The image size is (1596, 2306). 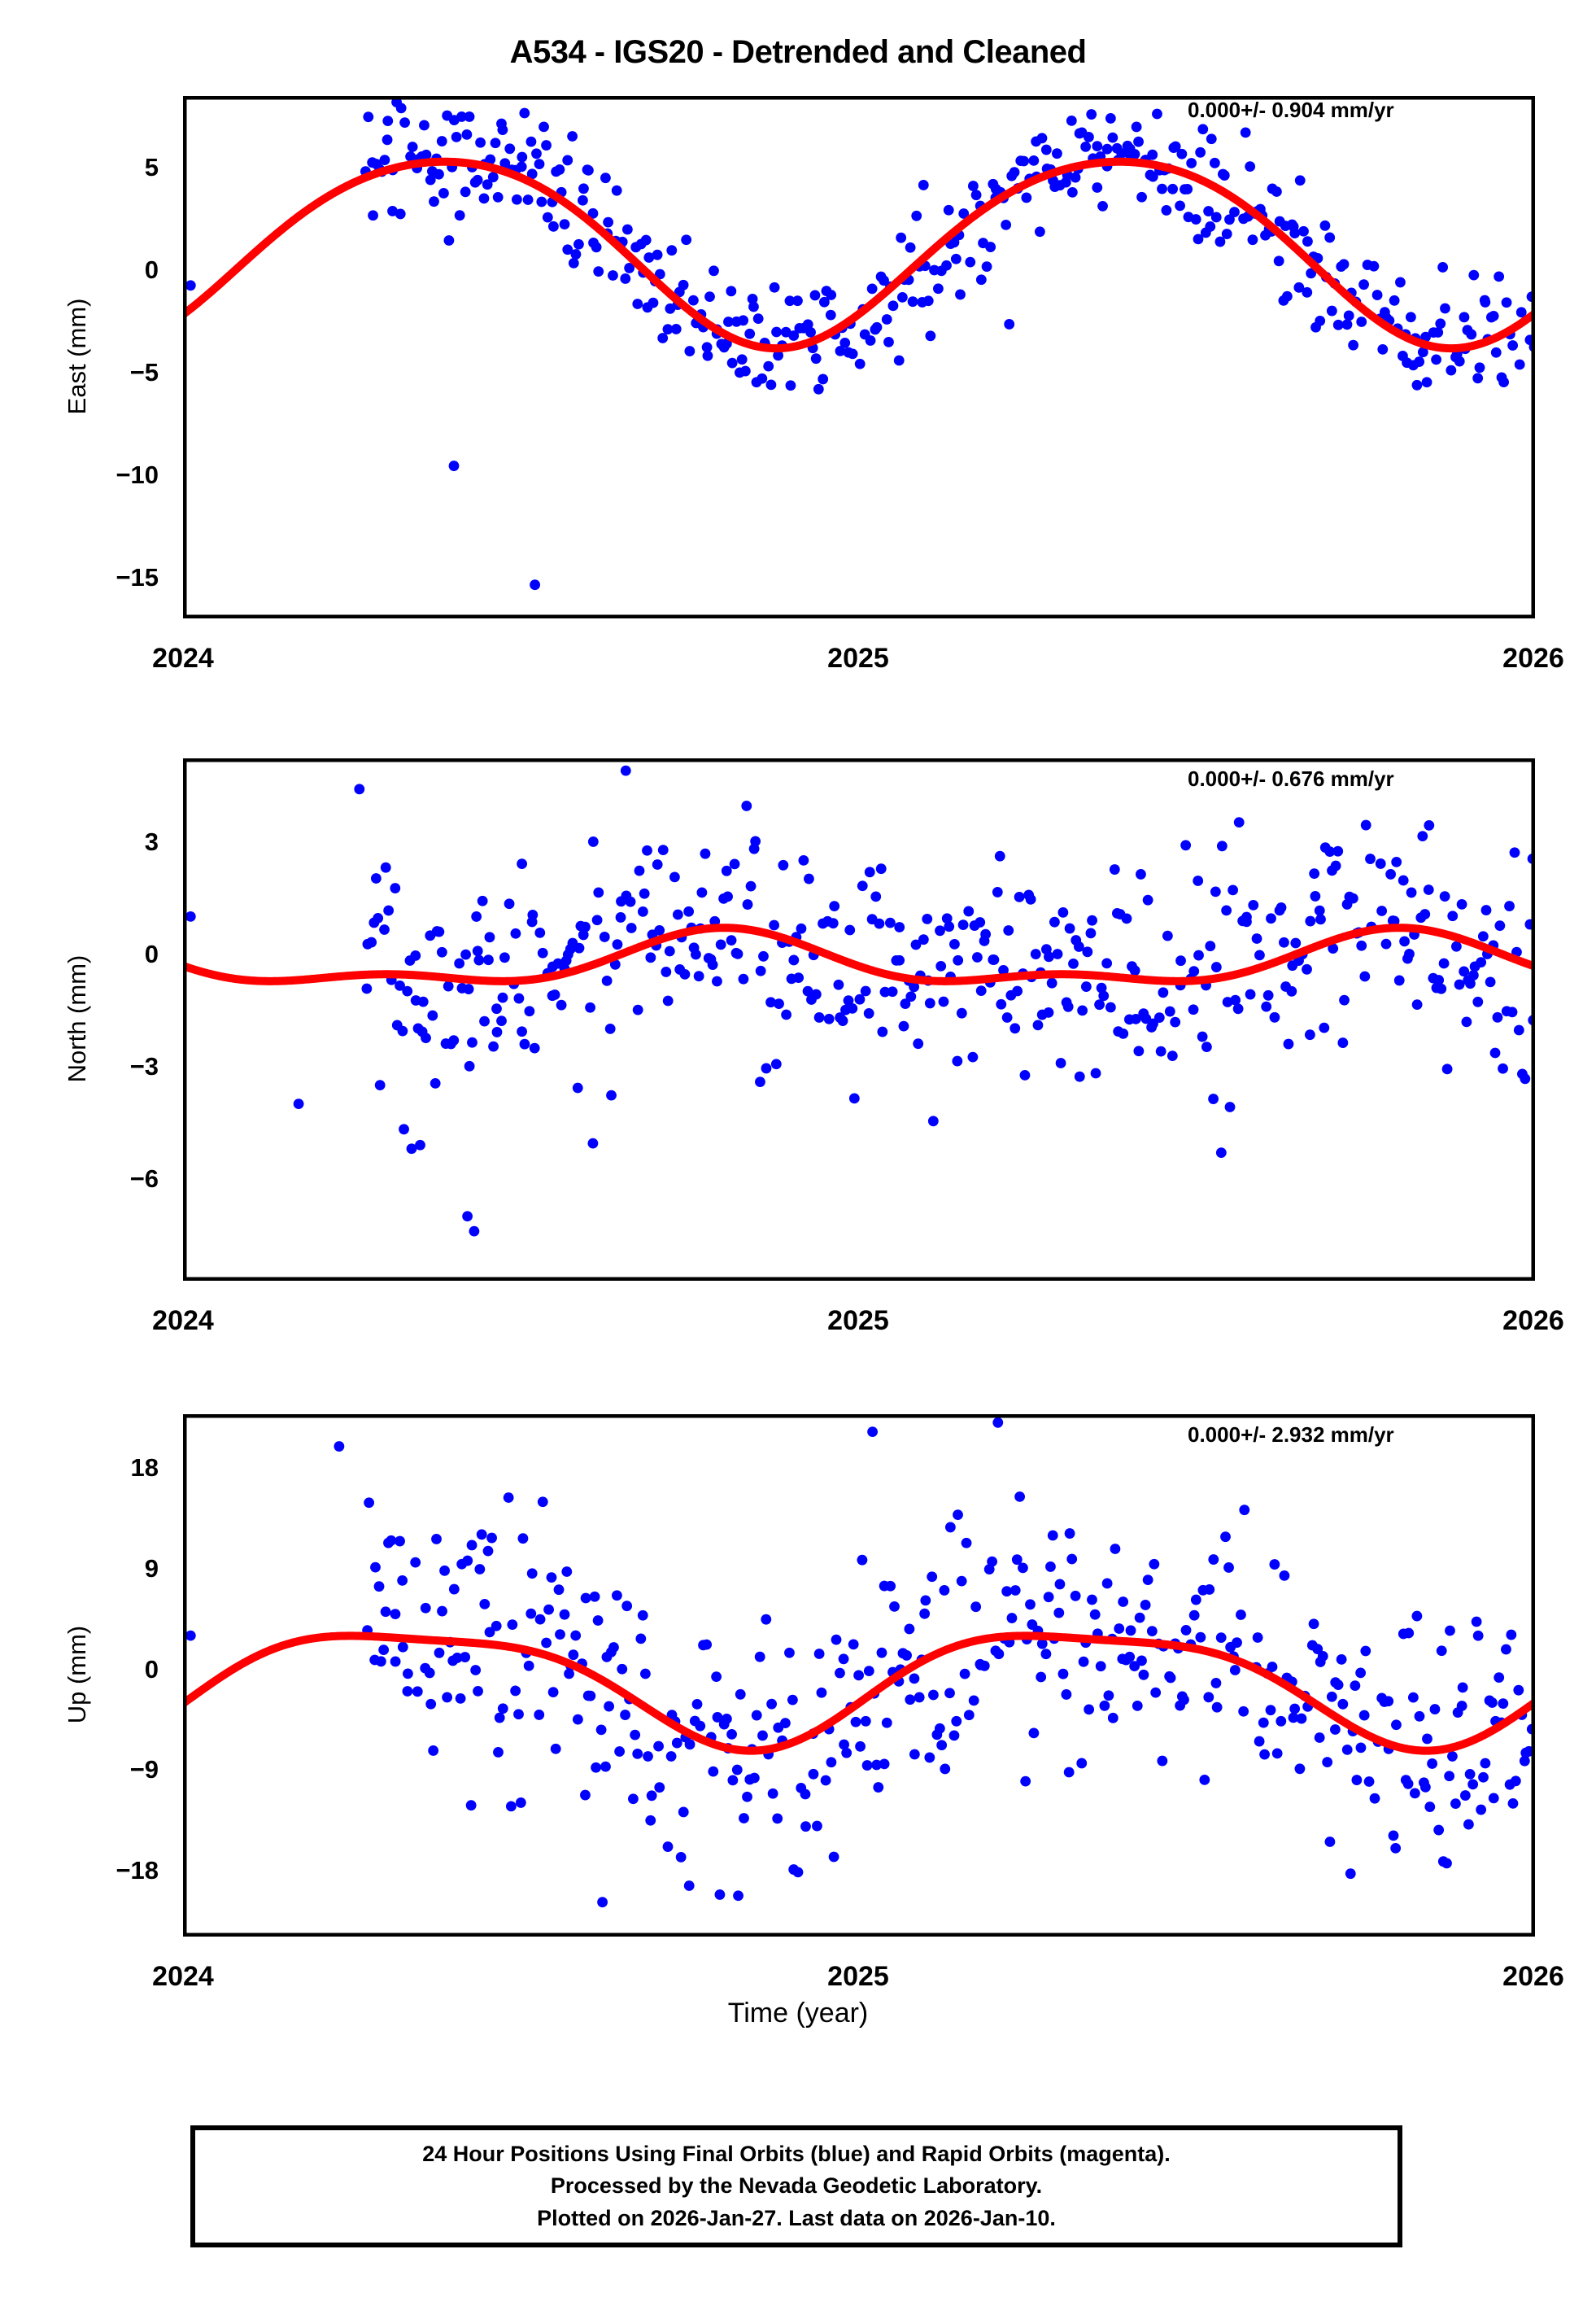 What do you see at coordinates (183, 1976) in the screenshot?
I see `x-tick-label-up-2024: 2024` at bounding box center [183, 1976].